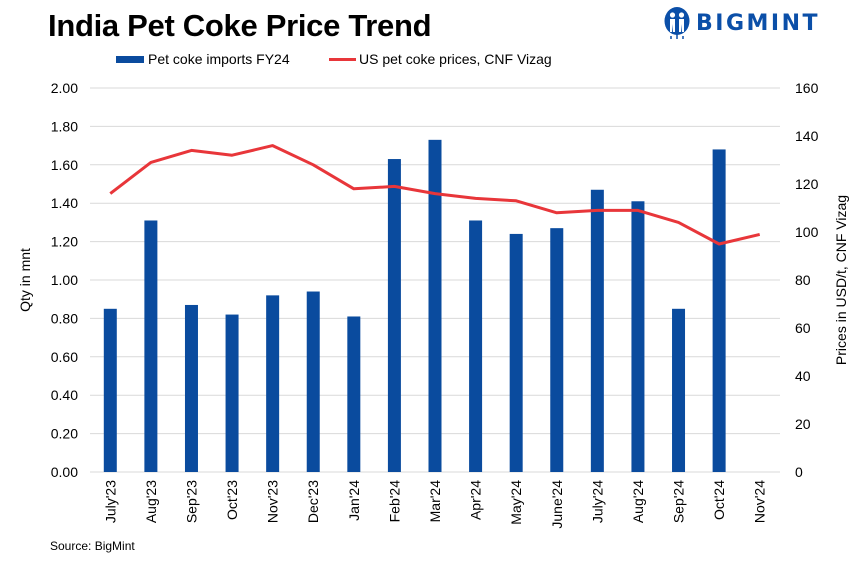  Describe the element at coordinates (807, 232) in the screenshot. I see `right-axis-tick-label: 100` at that location.